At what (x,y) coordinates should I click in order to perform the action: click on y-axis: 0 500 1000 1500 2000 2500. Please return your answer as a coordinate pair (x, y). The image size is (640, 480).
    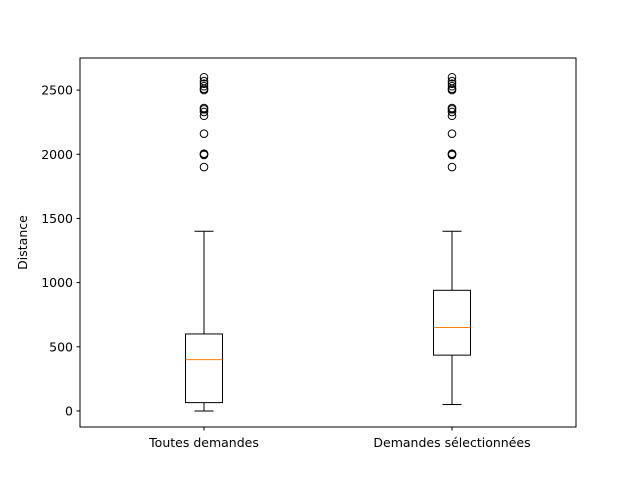
    Looking at the image, I should click on (60, 250).